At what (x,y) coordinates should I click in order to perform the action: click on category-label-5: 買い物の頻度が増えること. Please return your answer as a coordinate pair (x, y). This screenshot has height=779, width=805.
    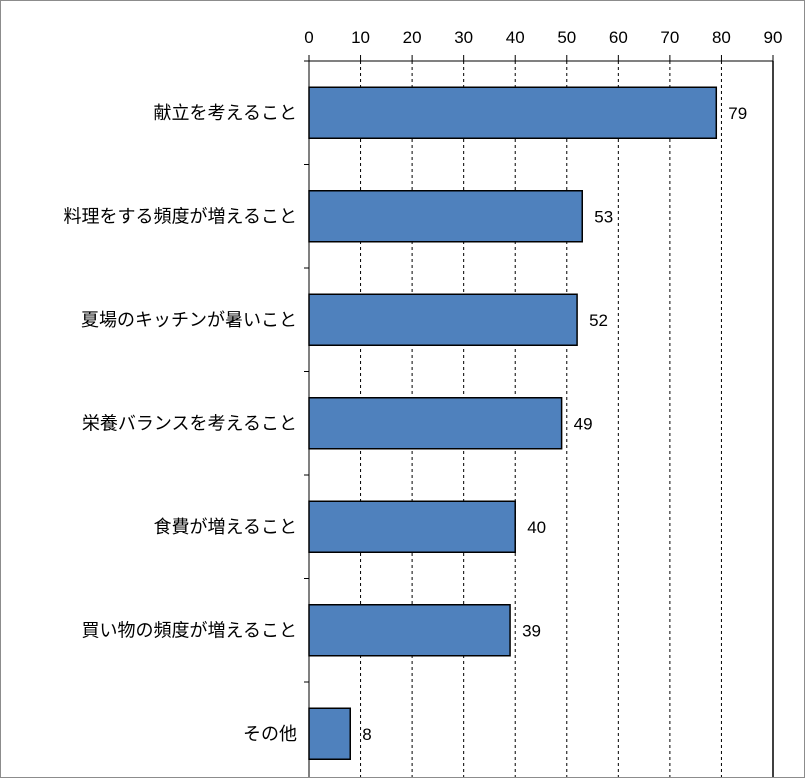
    Looking at the image, I should click on (189, 630).